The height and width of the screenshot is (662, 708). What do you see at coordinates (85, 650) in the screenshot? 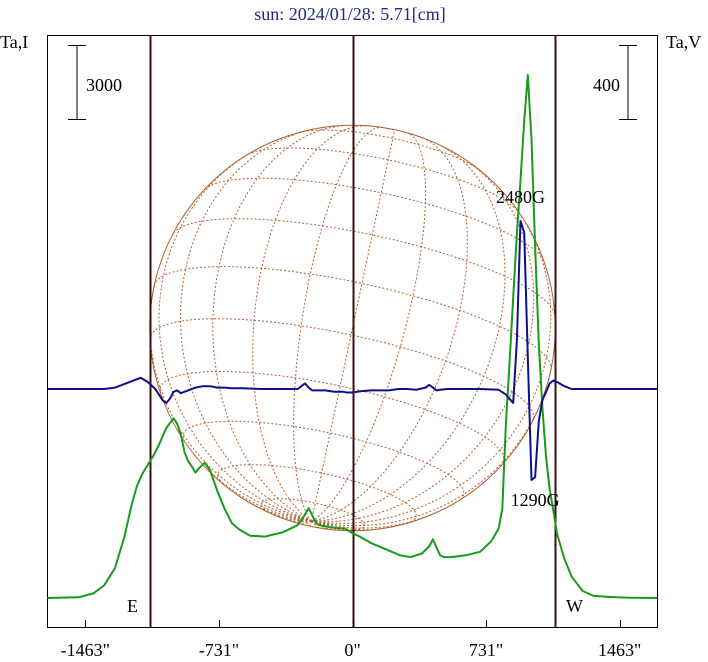
I see `x-tick-label: -1463"` at bounding box center [85, 650].